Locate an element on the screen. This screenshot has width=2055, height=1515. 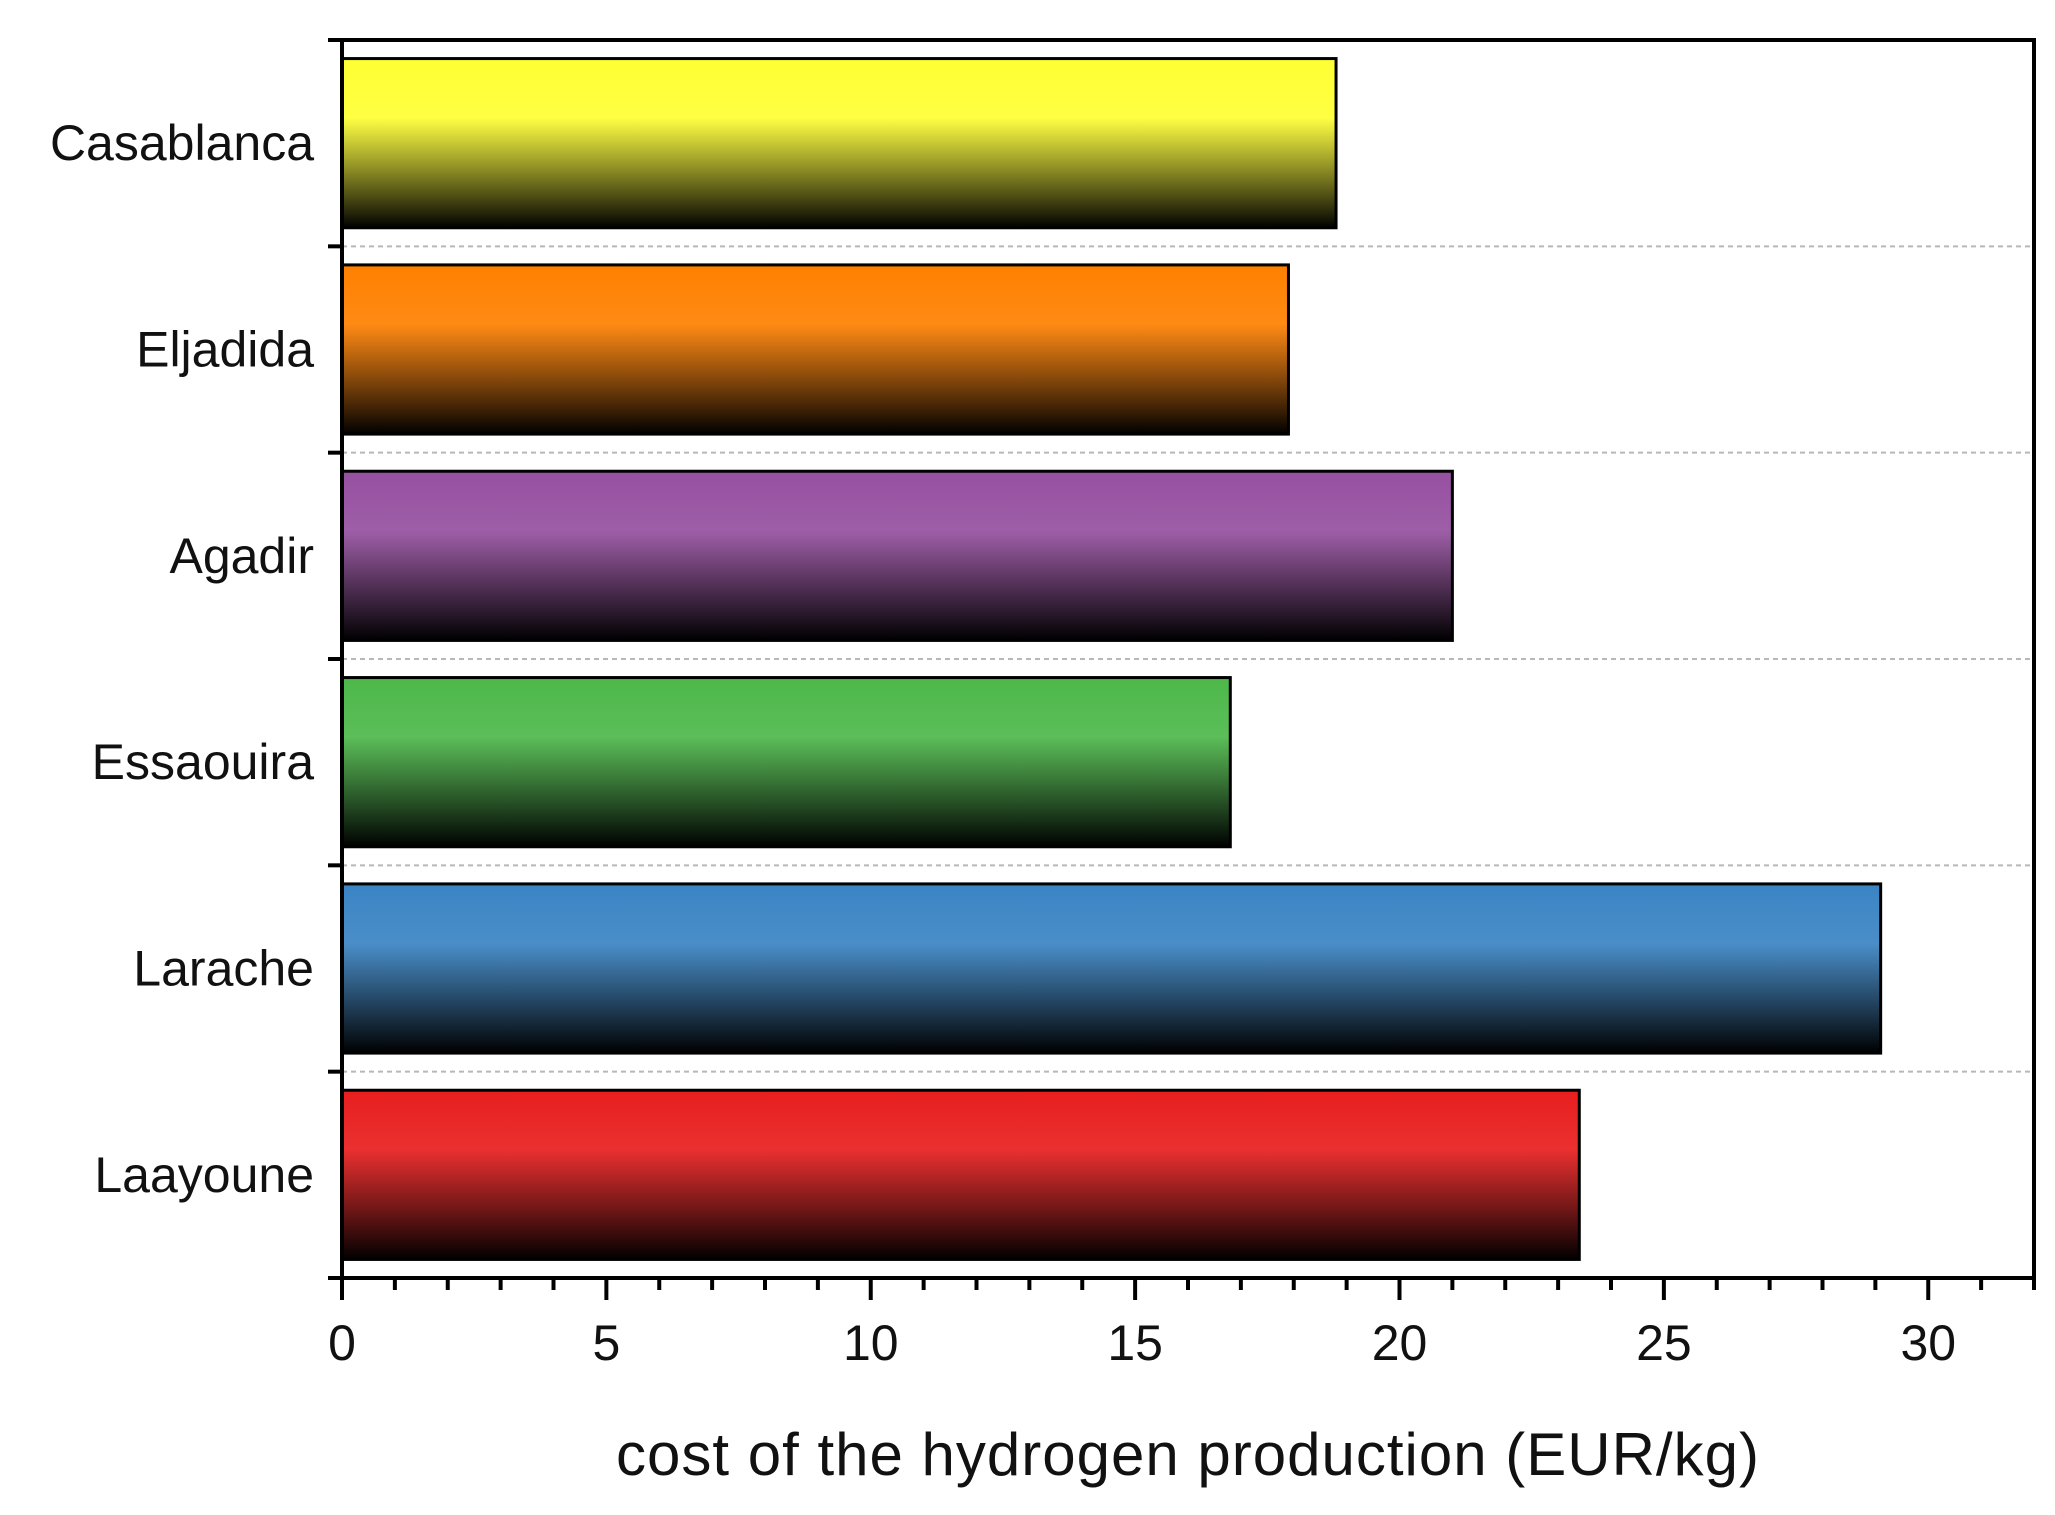
y-axis-ticks is located at coordinates (335, 659).